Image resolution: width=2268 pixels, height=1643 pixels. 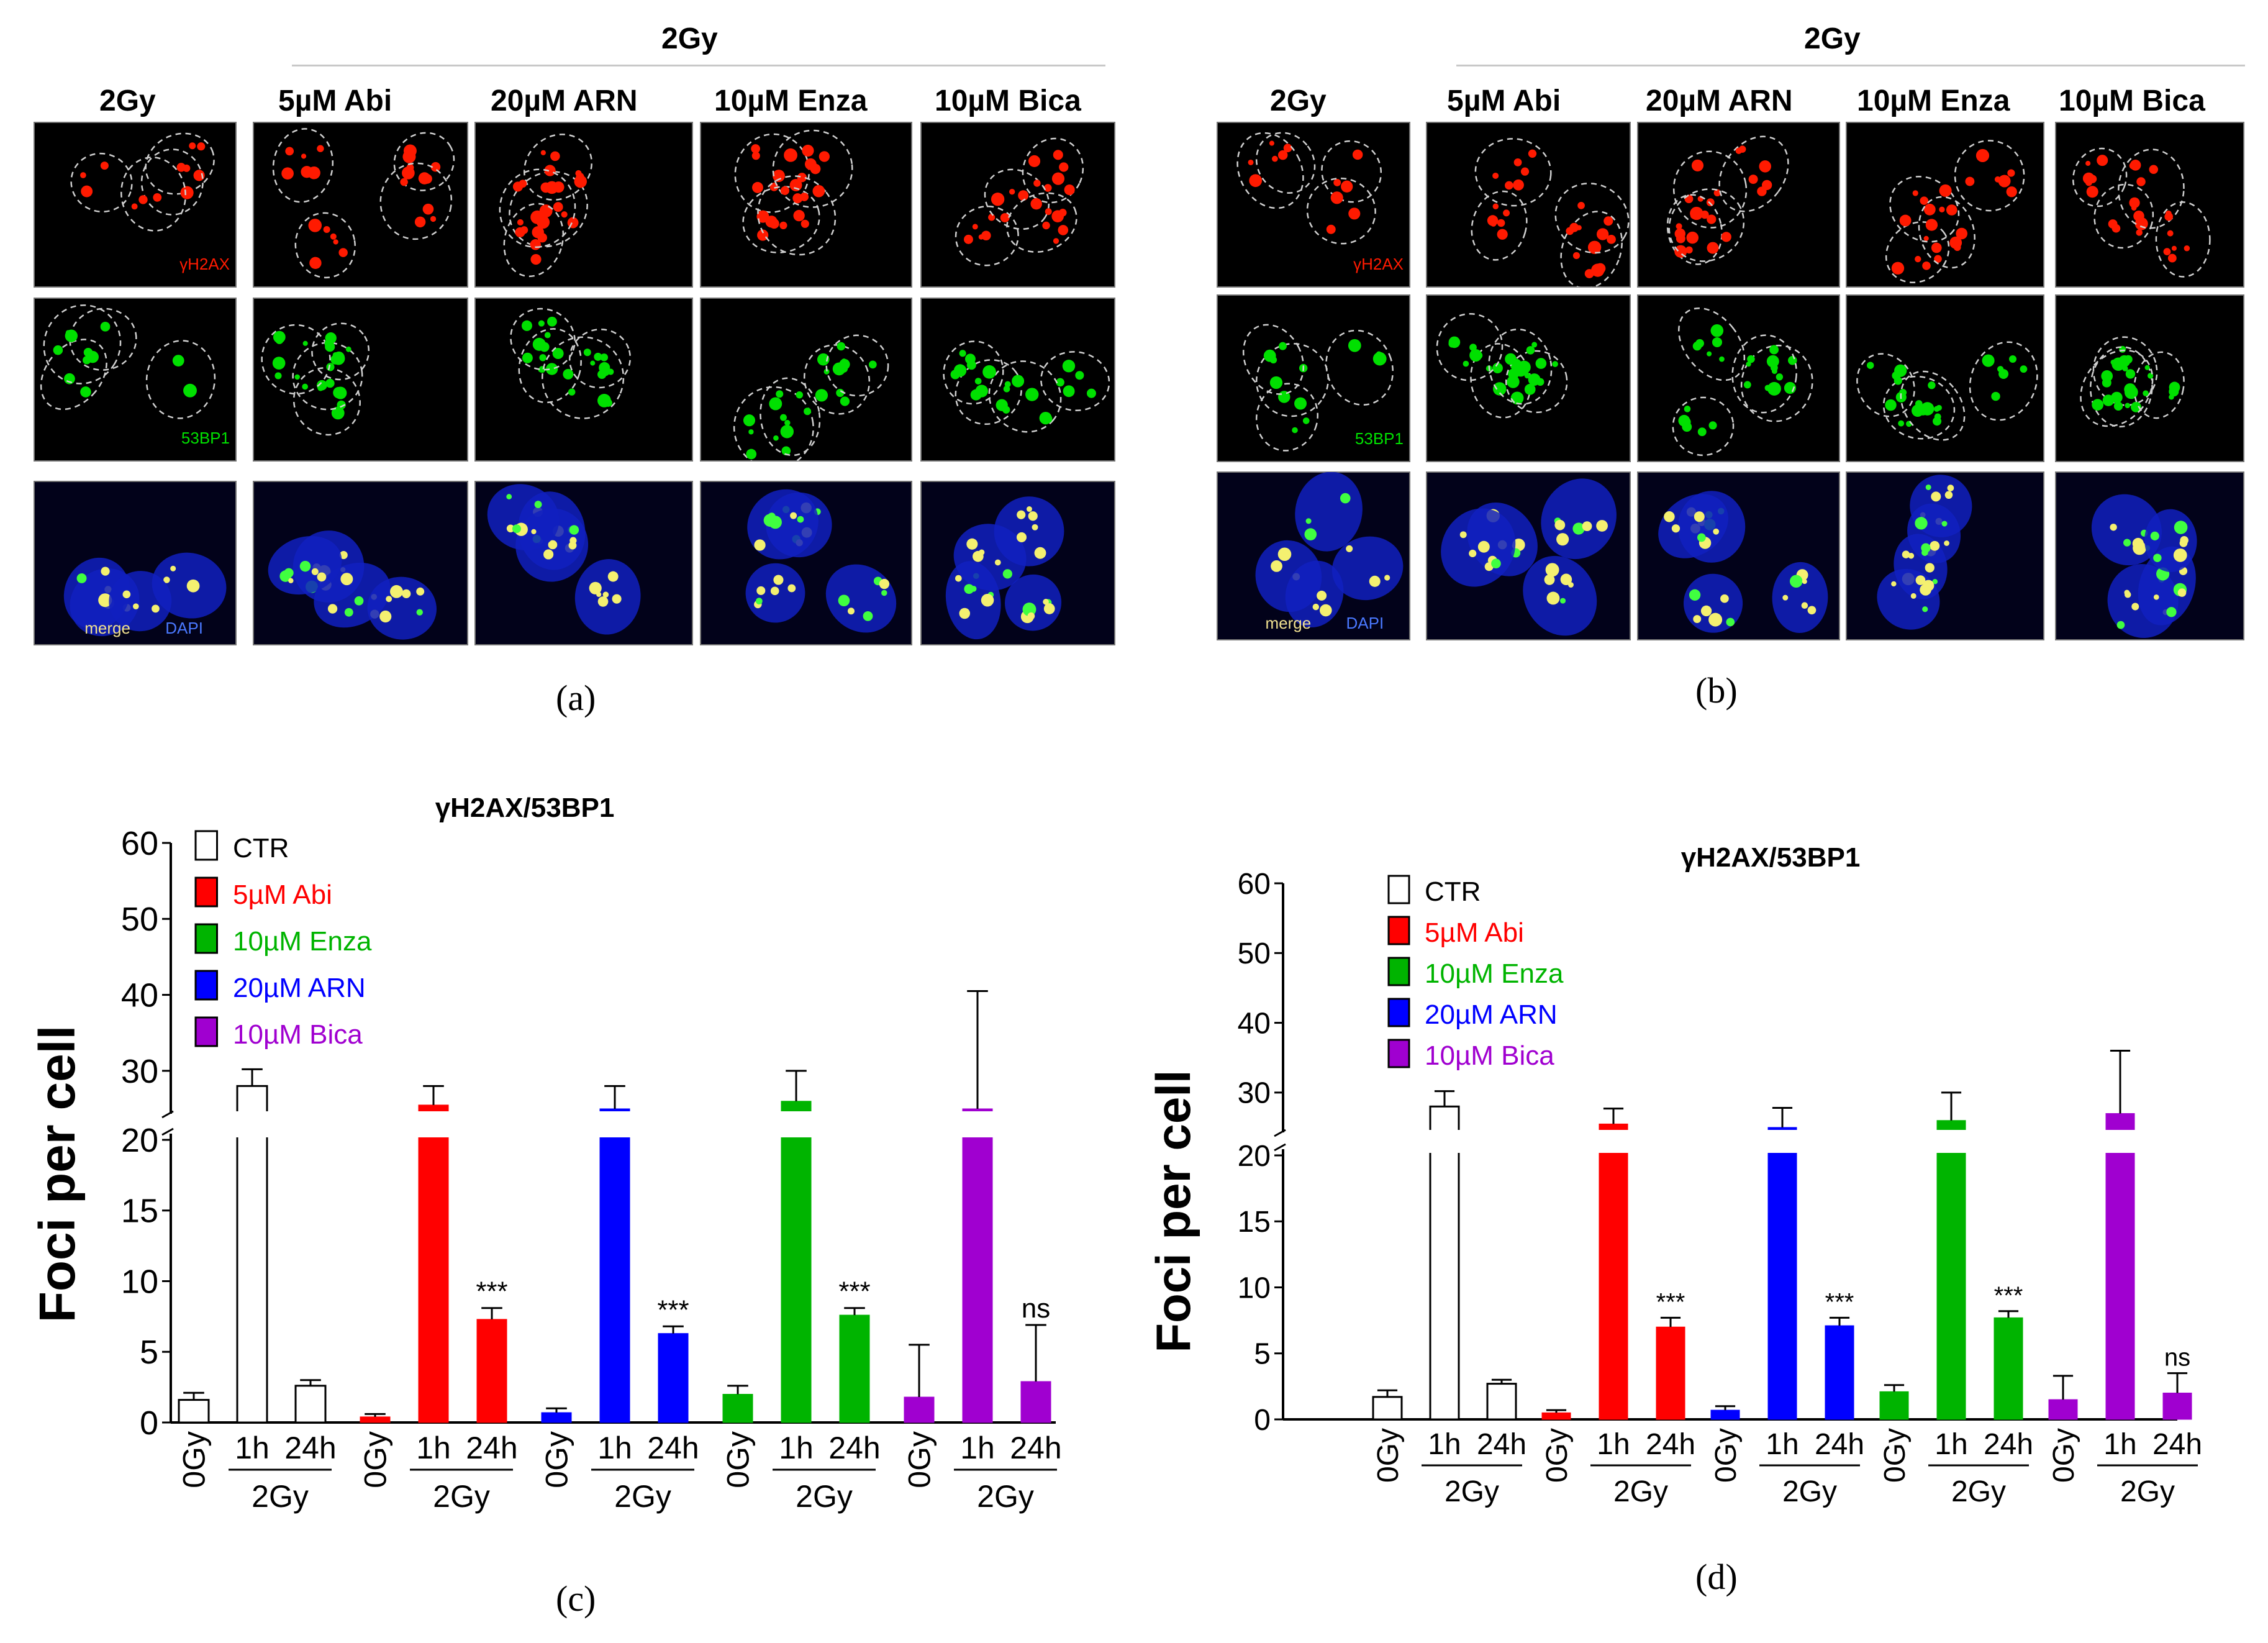 What do you see at coordinates (1036, 1308) in the screenshot?
I see `significance-label: ns` at bounding box center [1036, 1308].